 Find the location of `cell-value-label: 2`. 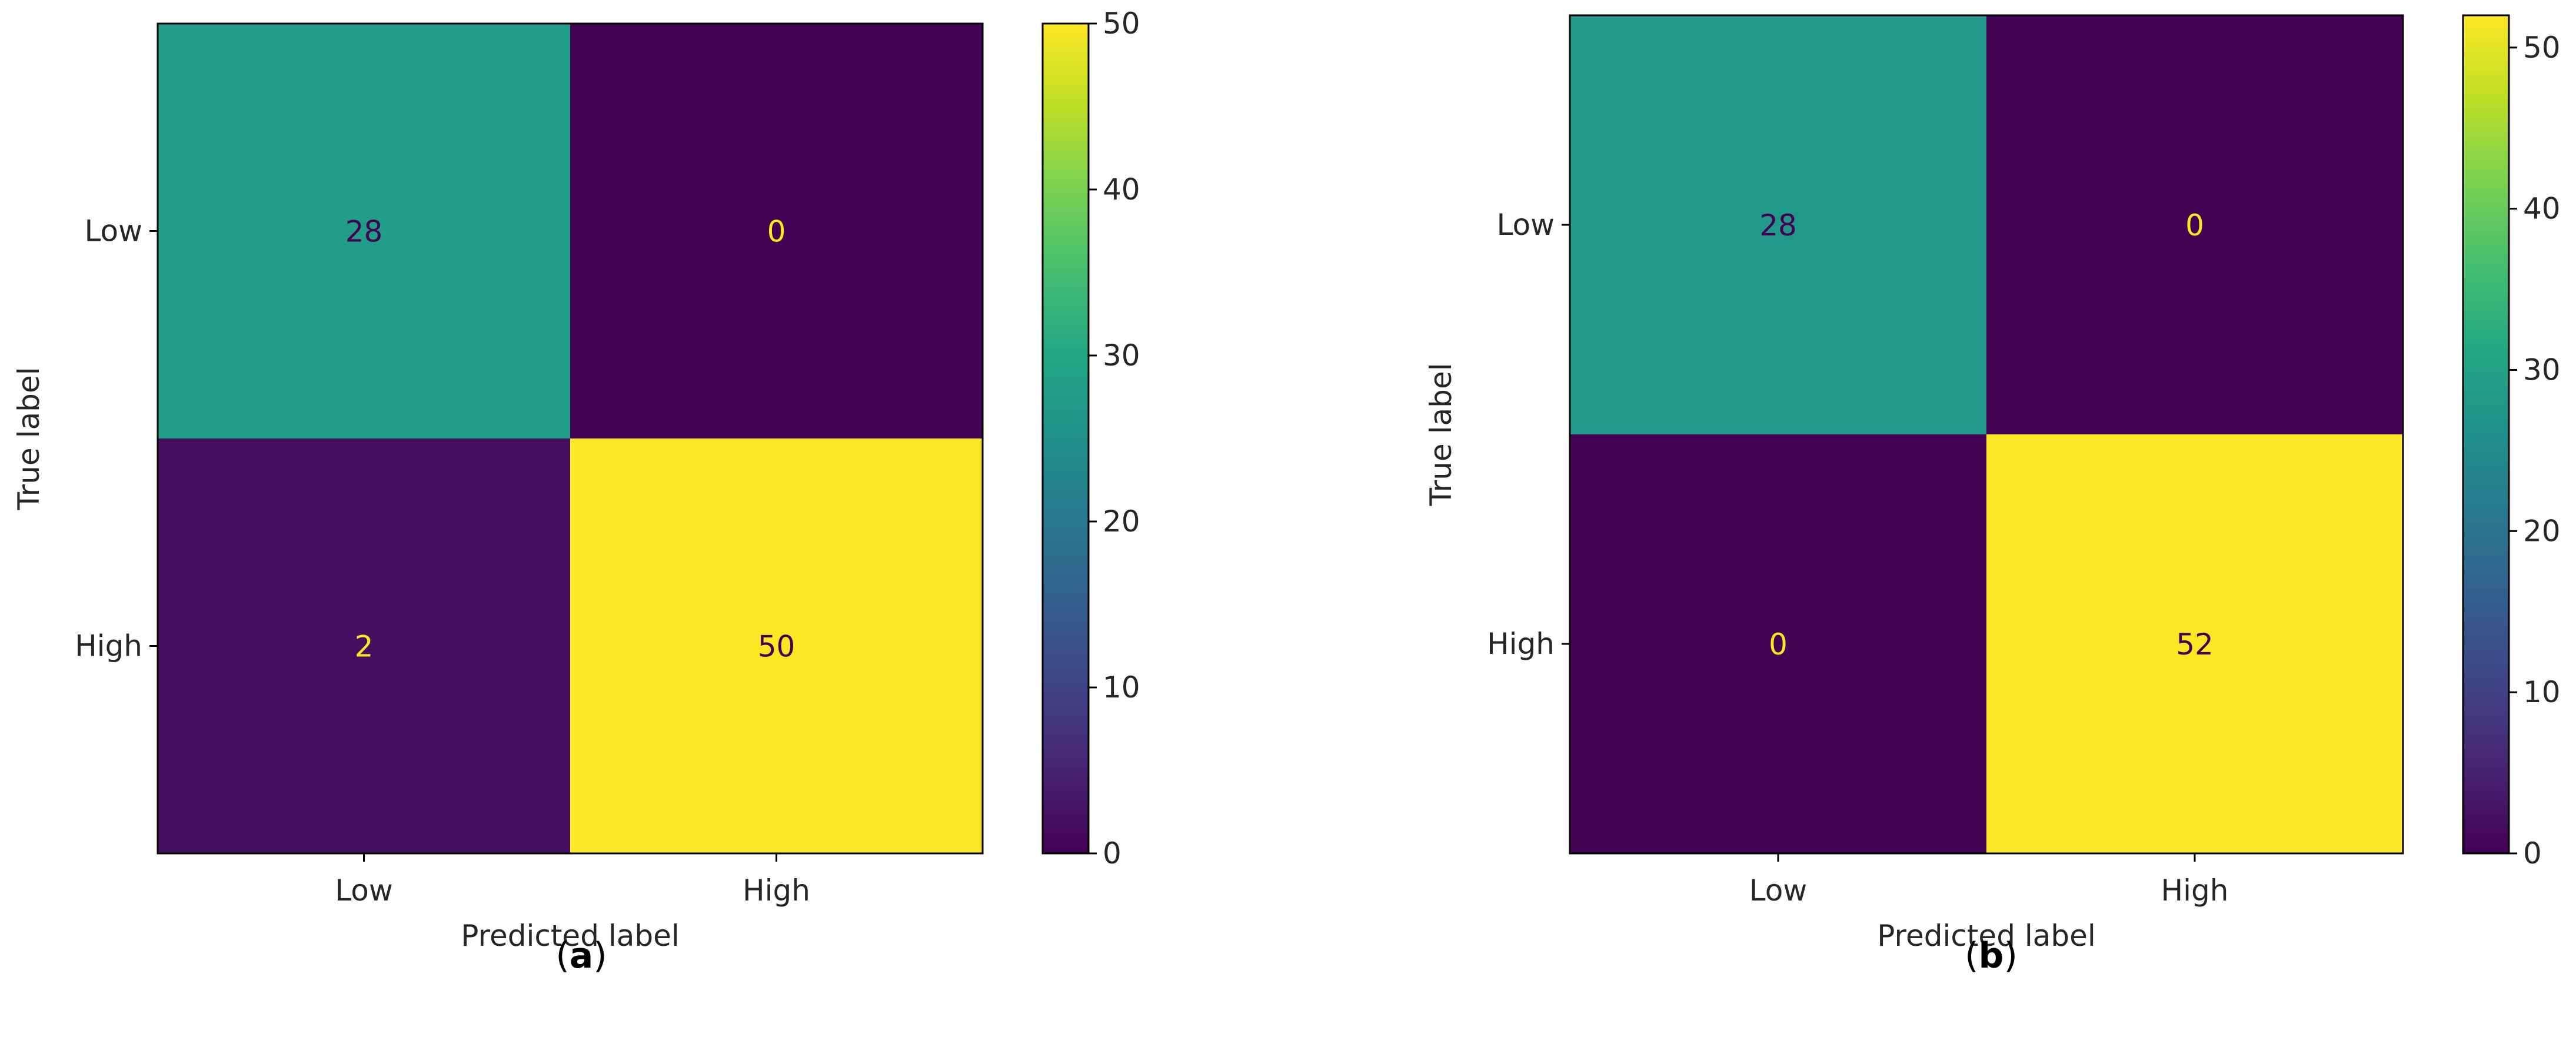

cell-value-label: 2 is located at coordinates (364, 647).